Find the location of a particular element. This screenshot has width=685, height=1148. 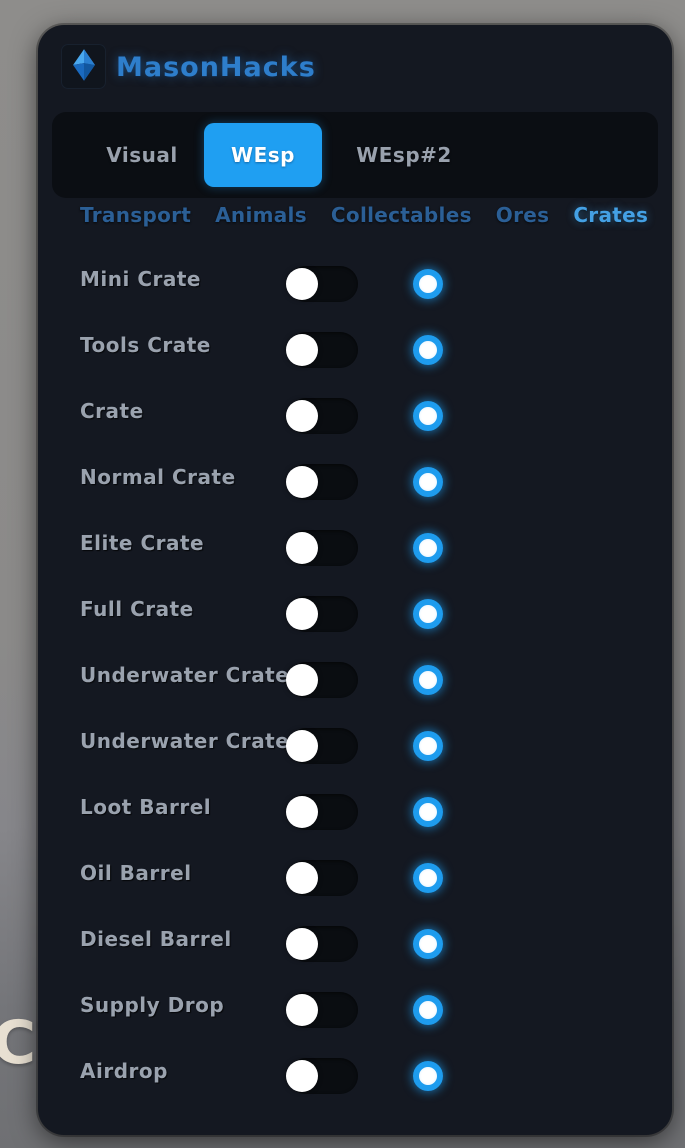

list-item: Crate is located at coordinates (355, 416).